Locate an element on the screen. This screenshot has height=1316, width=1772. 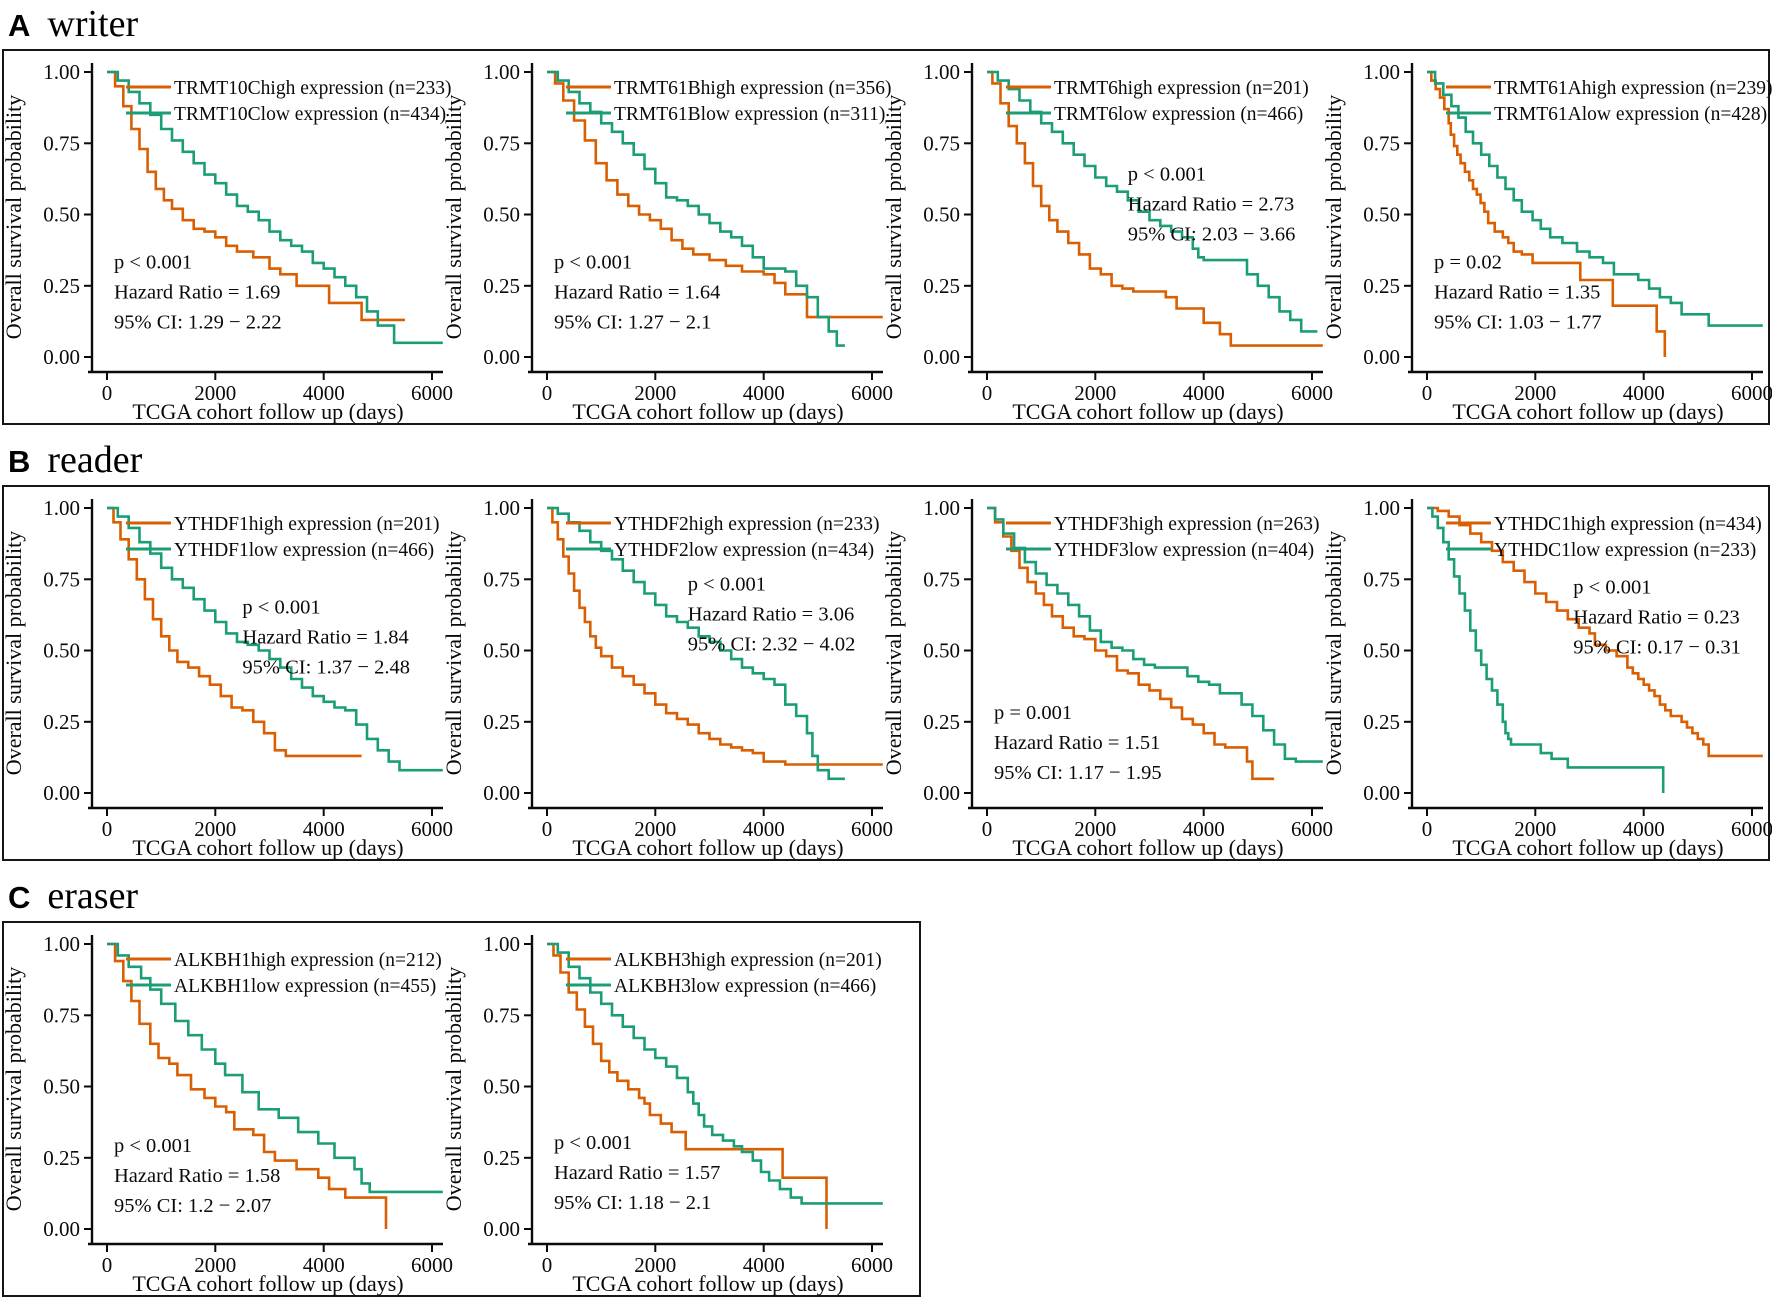
x-tick-label: 2000 is located at coordinates (1095, 393).